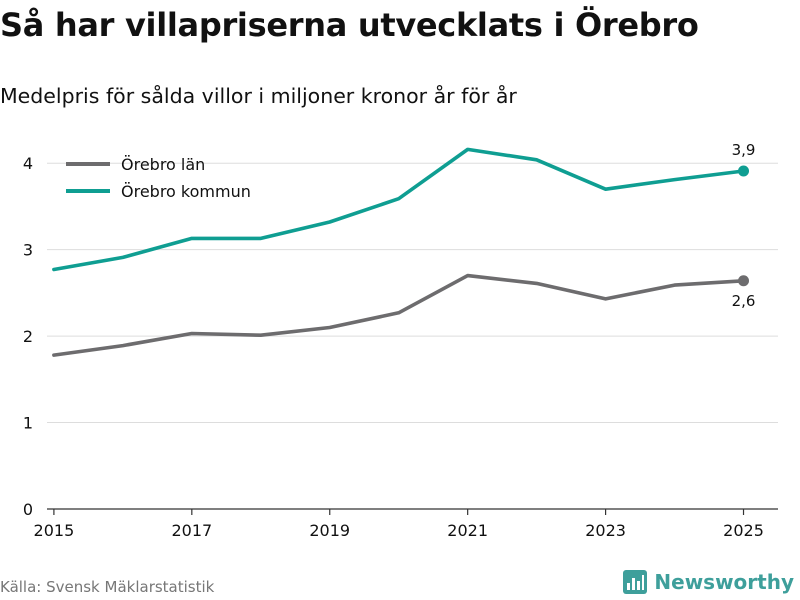  I want to click on x-tick-label: 2023, so click(605, 530).